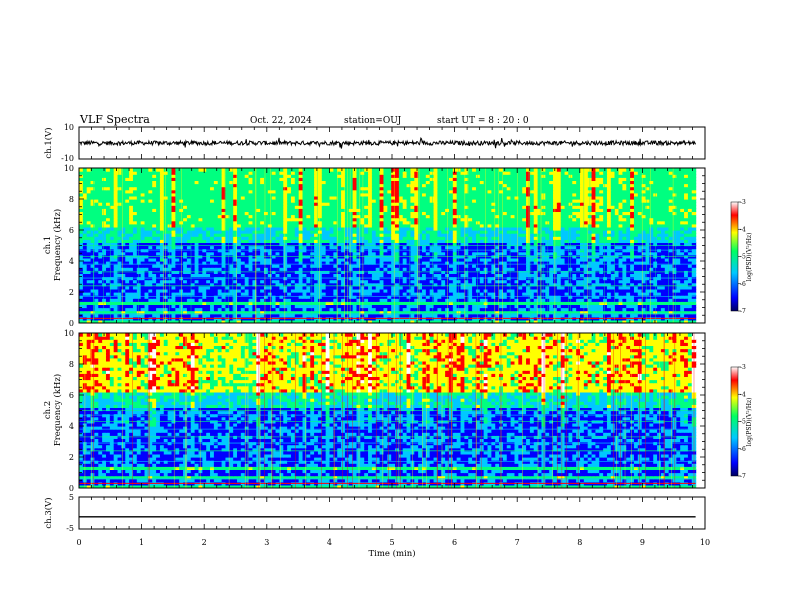 This screenshot has width=792, height=612. Describe the element at coordinates (69, 127) in the screenshot. I see `ch1-ytick-top: 10` at that location.